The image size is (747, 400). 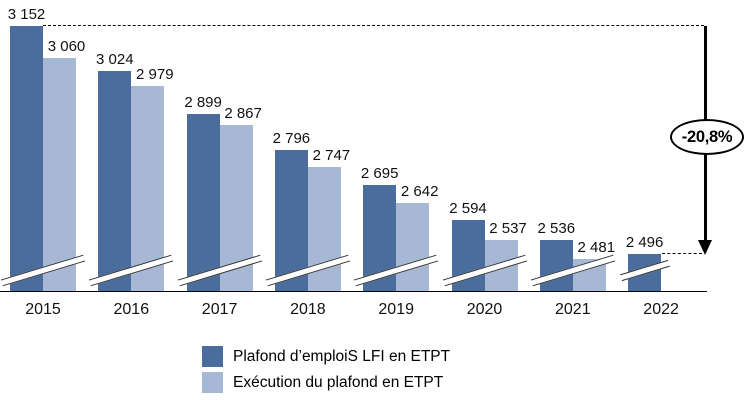 I want to click on x-axis-line, so click(x=353, y=291).